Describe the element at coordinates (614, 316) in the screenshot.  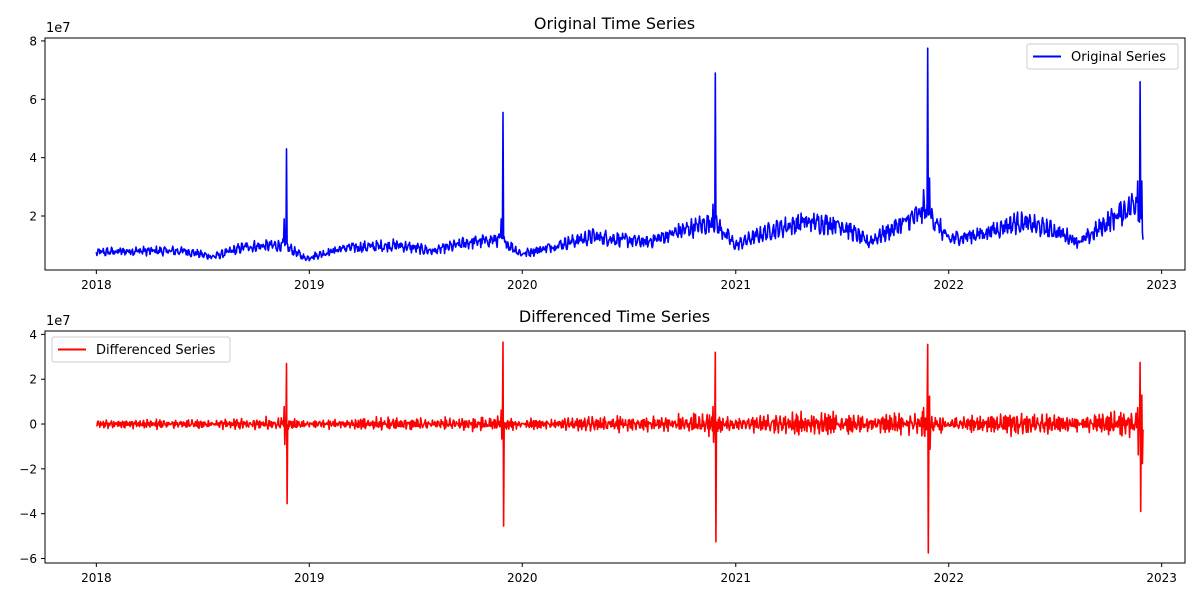
I see `chart-title: Differenced Time Series` at that location.